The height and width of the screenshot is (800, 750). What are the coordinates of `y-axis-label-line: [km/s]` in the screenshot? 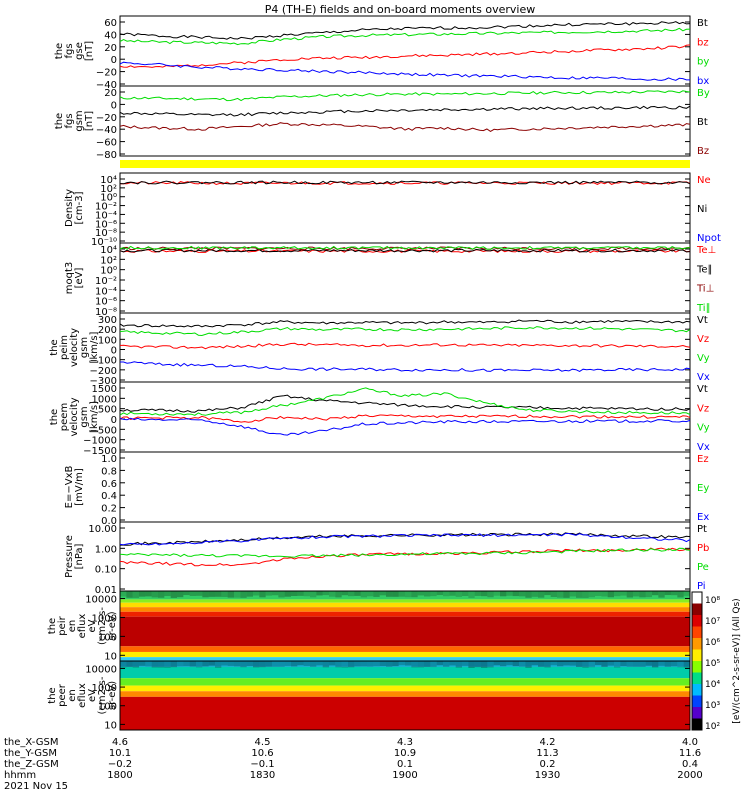 It's located at (94, 347).